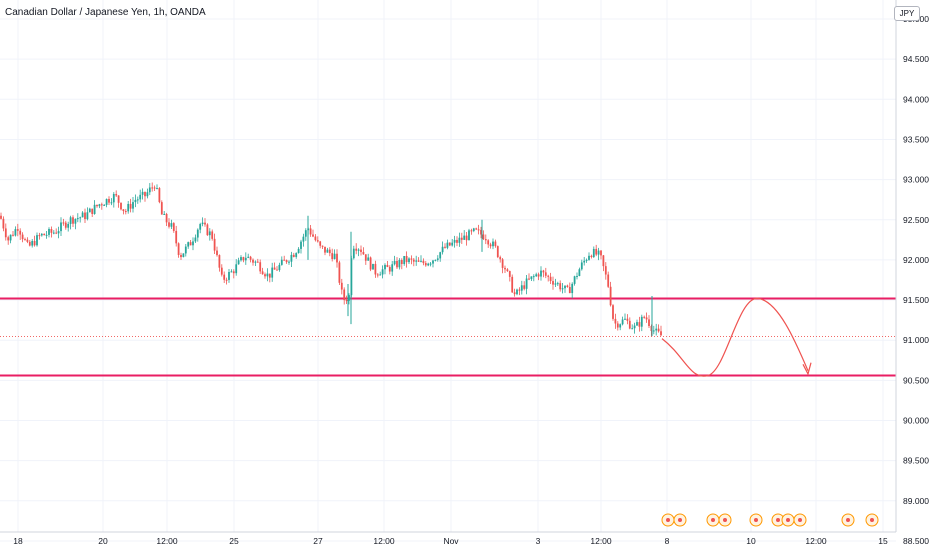  I want to click on time-tick-label: 12:00, so click(167, 541).